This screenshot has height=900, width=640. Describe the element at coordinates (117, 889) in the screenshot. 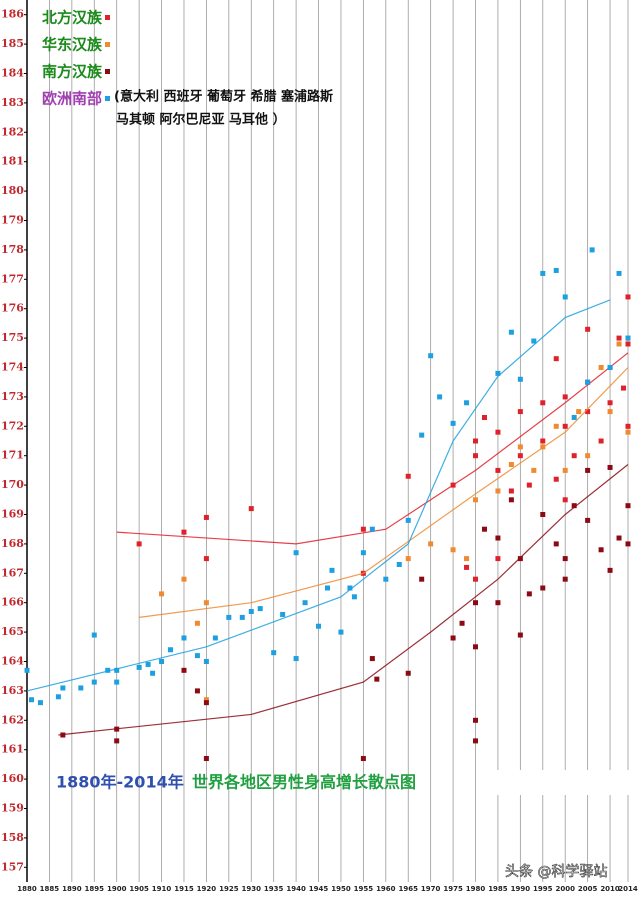

I see `x-tick-label: 1900` at that location.